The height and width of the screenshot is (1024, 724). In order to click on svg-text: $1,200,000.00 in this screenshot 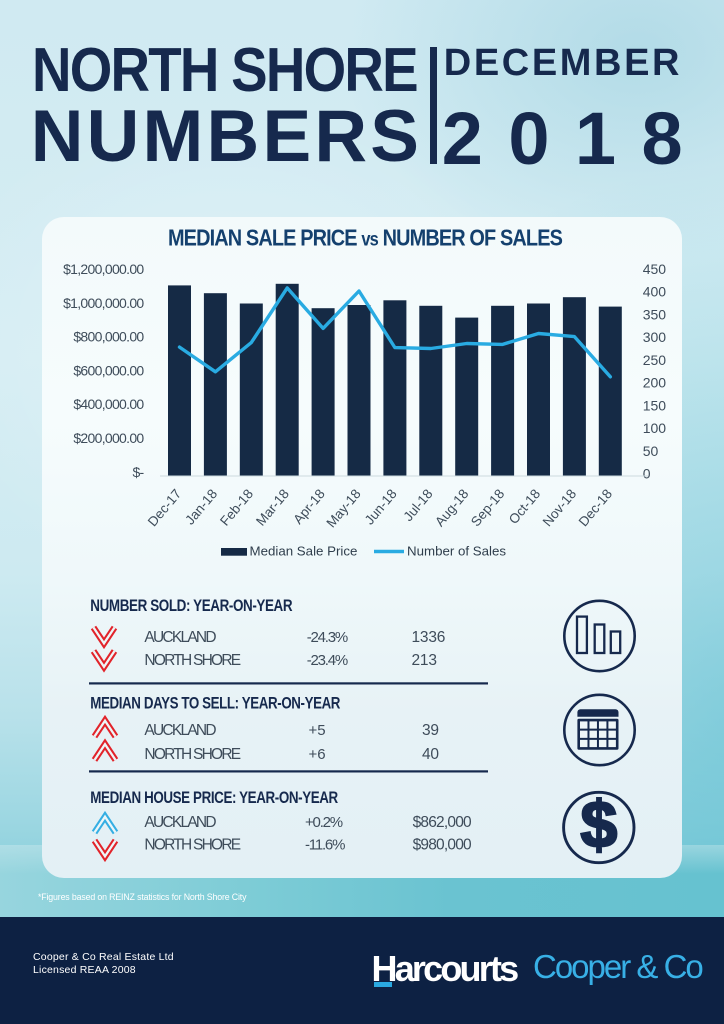, I will do `click(103, 269)`.